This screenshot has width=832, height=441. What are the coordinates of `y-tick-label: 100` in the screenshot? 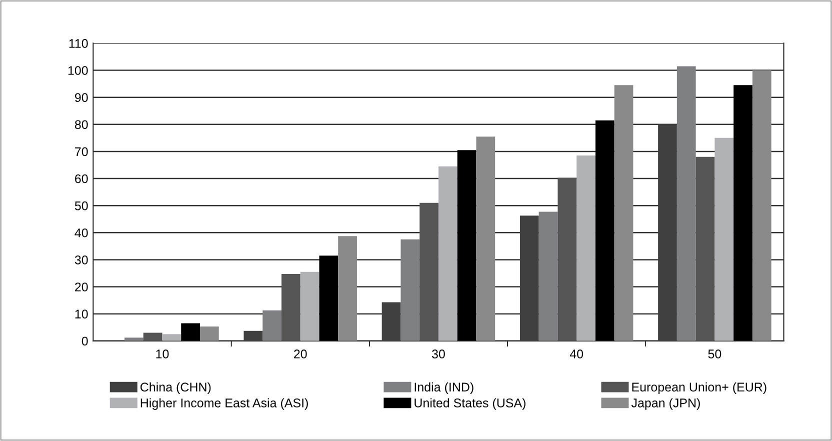 It's located at (78, 70).